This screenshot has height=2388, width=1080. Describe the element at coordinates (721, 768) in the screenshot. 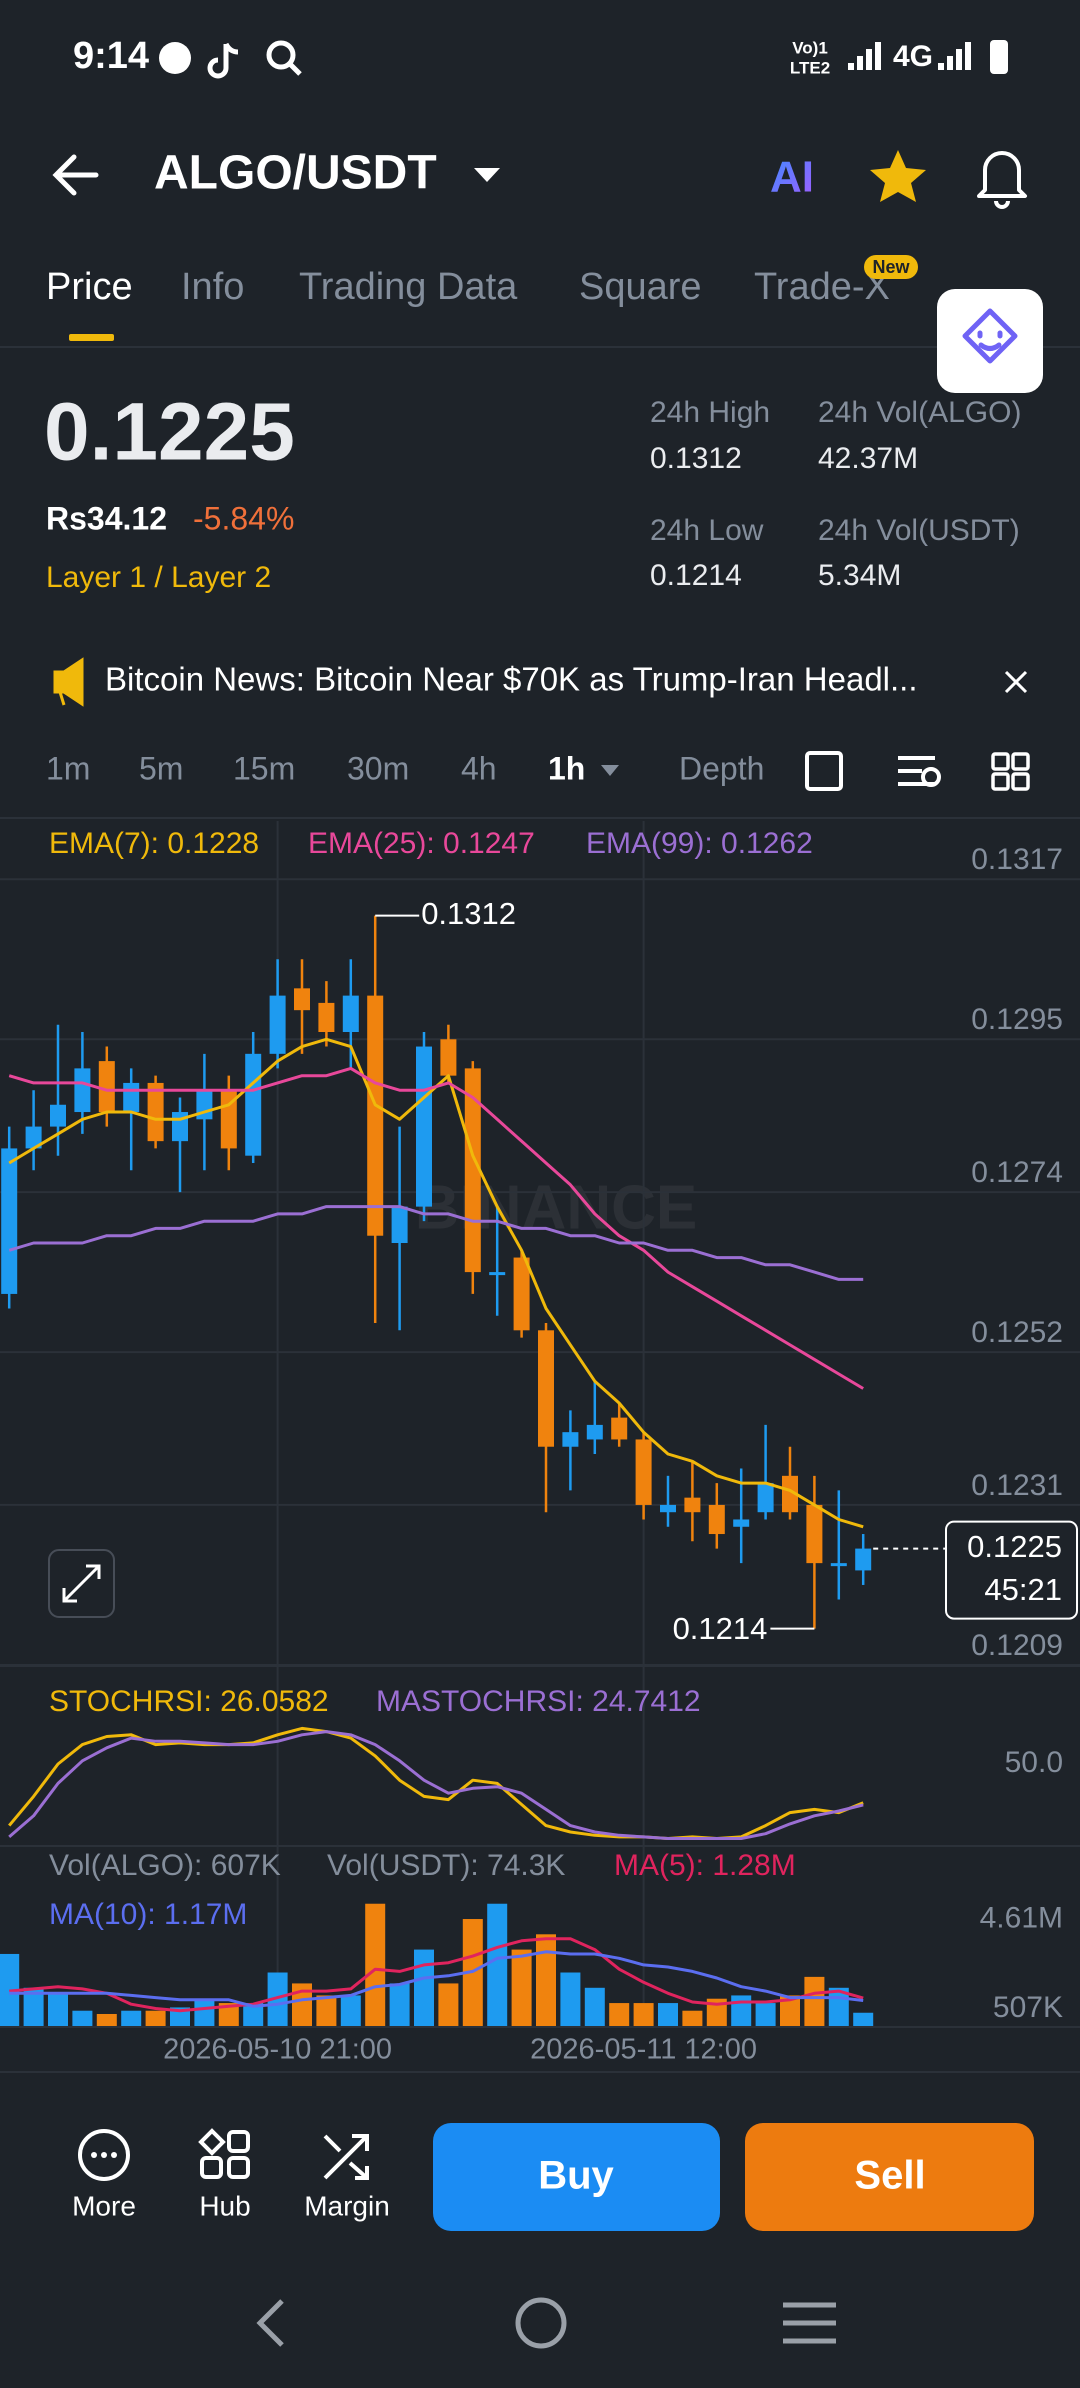

I see `interval: Depth` at that location.